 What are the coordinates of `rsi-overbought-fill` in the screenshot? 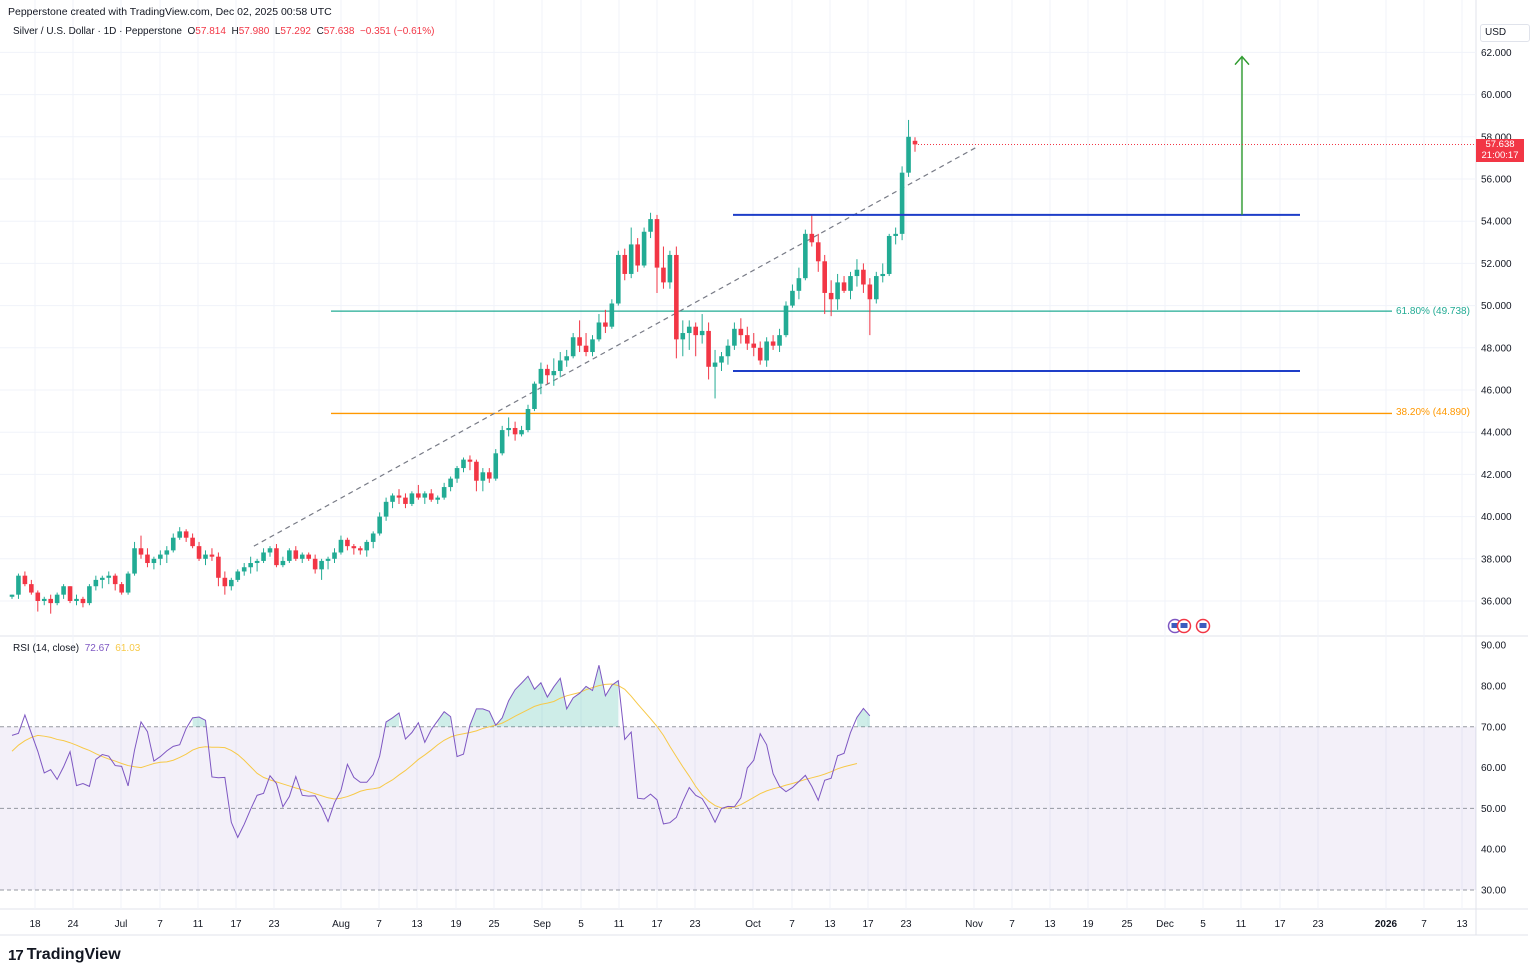 It's located at (392, 719).